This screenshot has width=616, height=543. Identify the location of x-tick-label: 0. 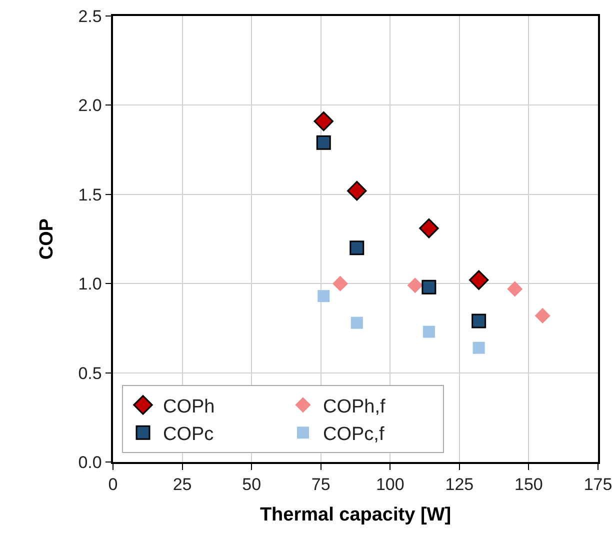
(113, 484).